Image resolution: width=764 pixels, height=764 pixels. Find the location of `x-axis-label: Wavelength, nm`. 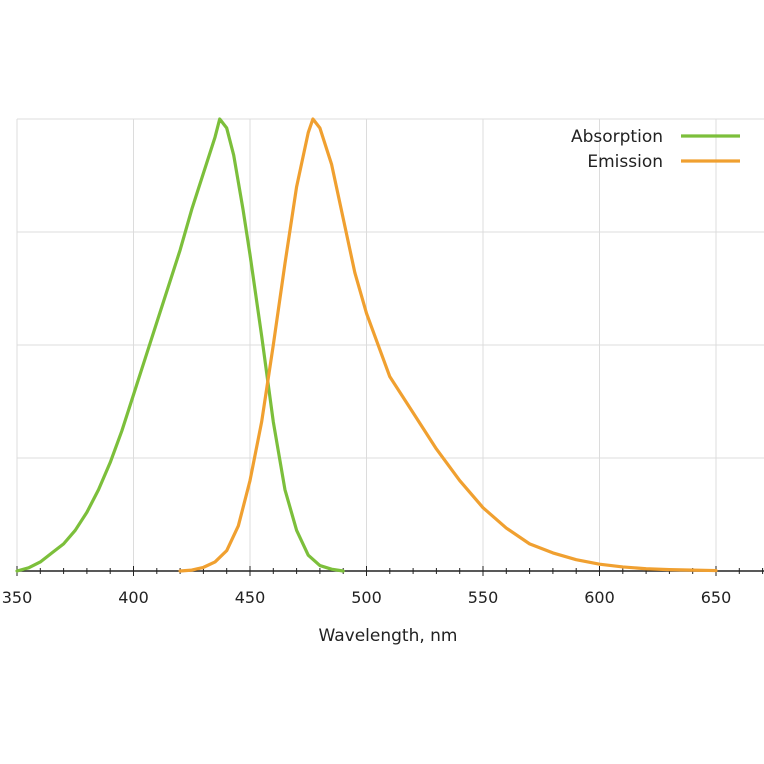

x-axis-label: Wavelength, nm is located at coordinates (388, 636).